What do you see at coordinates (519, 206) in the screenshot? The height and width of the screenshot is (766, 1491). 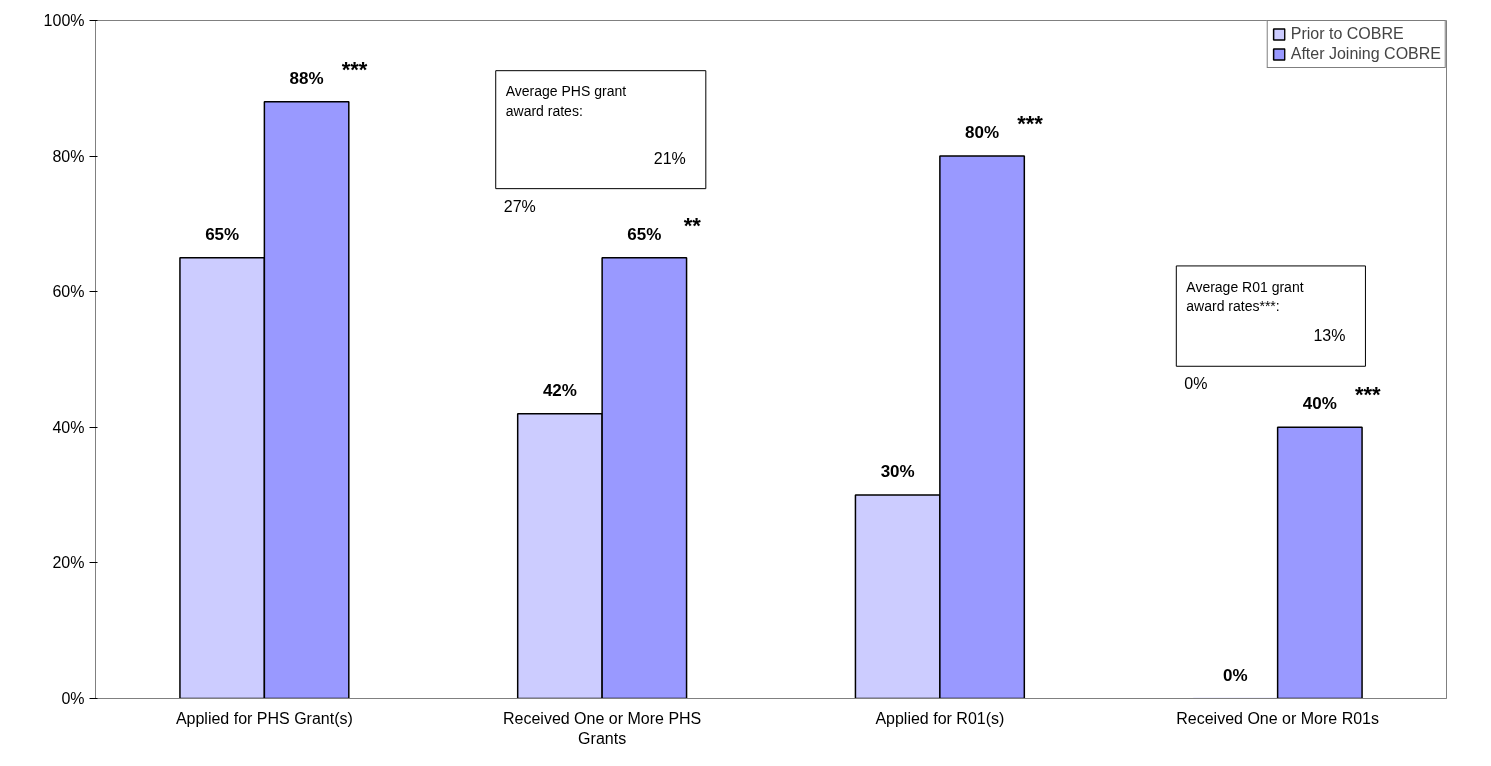 I see `annotation: 27%` at bounding box center [519, 206].